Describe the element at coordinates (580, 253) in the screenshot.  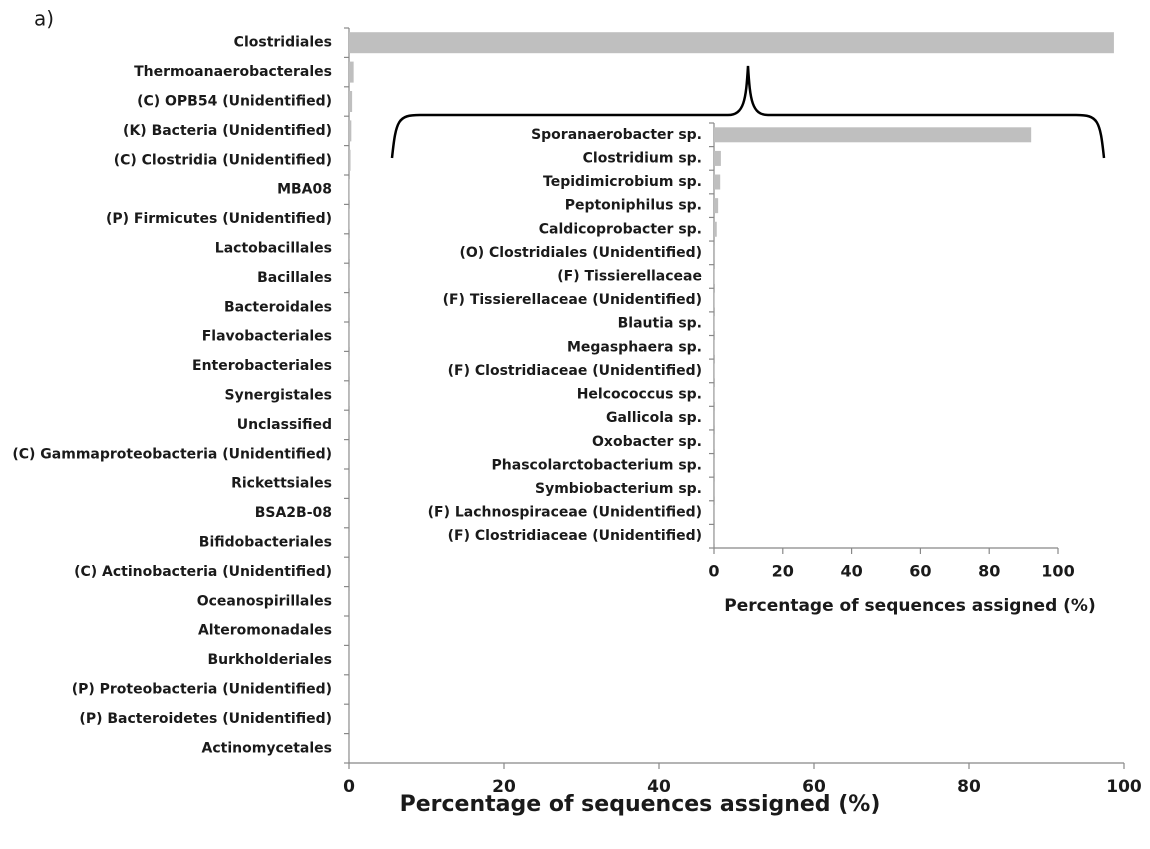
I see `y-tick-label: (O) Clostridiales (Unidentified)` at that location.